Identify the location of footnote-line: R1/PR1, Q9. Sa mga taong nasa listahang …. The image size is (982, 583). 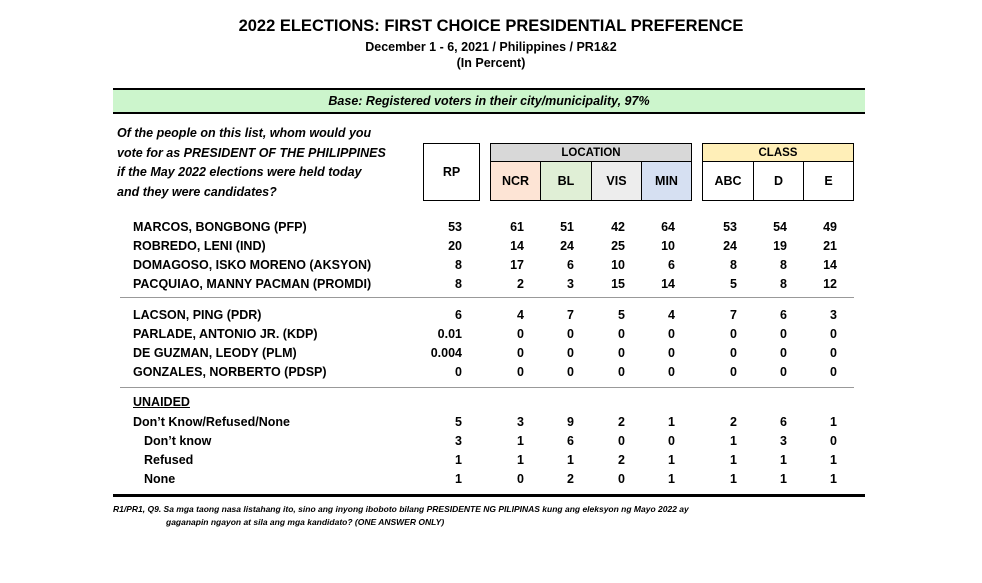
(401, 509).